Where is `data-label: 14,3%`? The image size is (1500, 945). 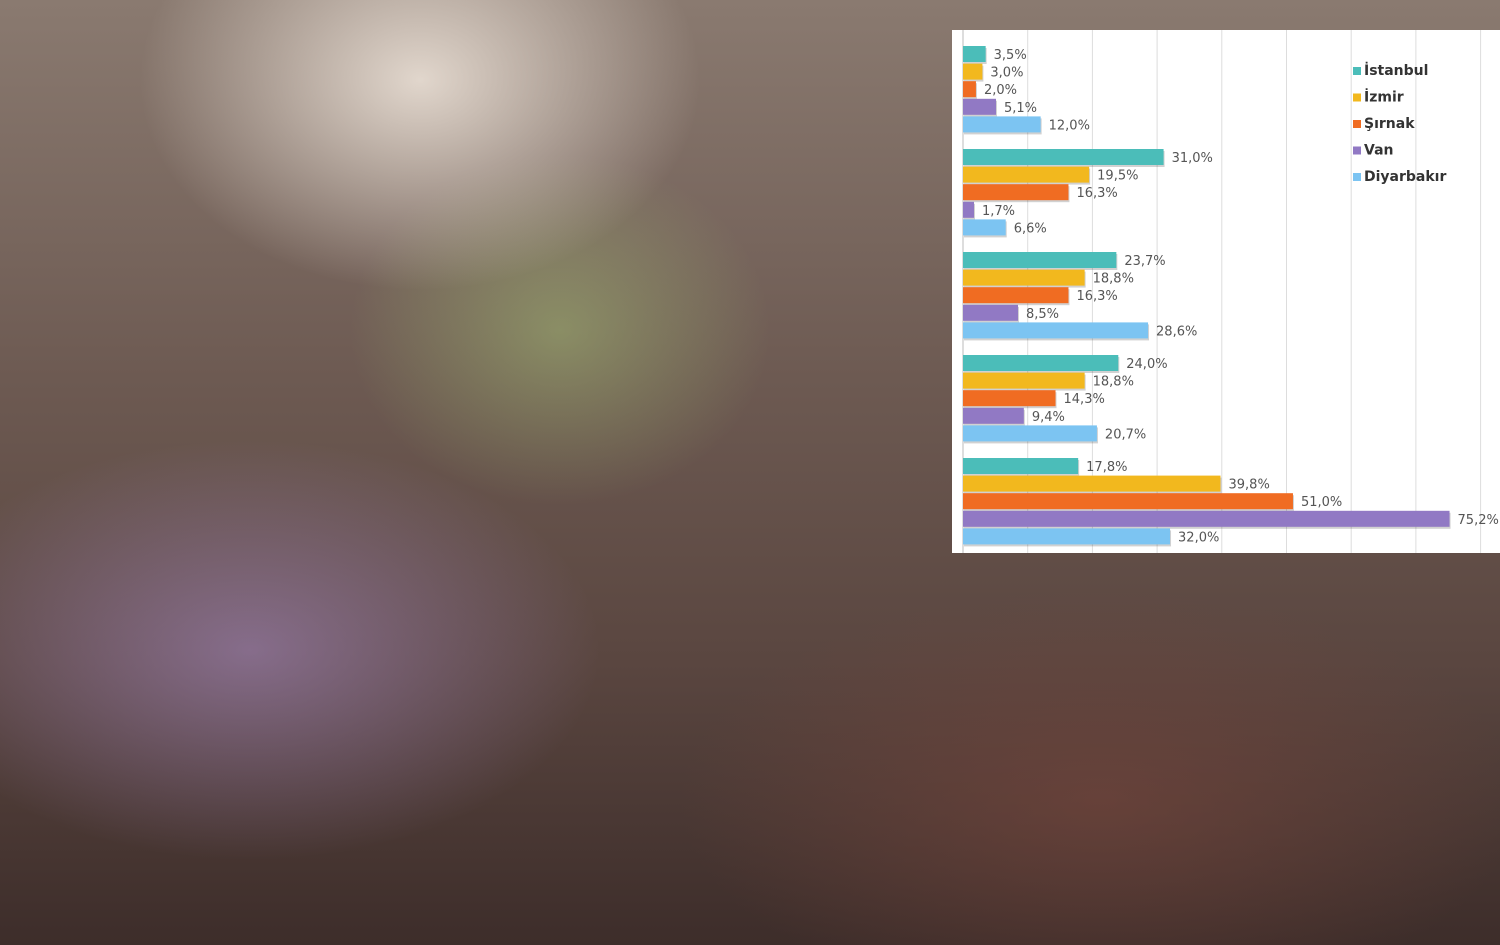
data-label: 14,3% is located at coordinates (1084, 399).